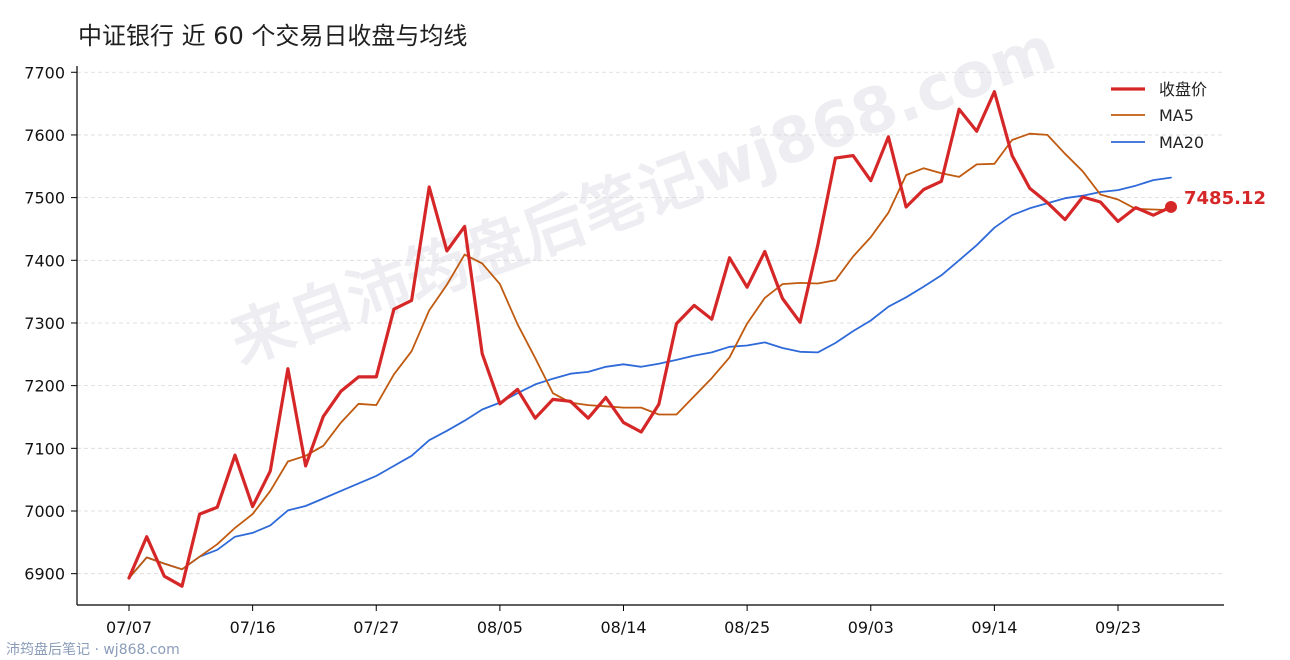  I want to click on y-axis-ticks: 6900 7000 7100 7200 7300 7400 7500 7600 7700, so click(50, 323).